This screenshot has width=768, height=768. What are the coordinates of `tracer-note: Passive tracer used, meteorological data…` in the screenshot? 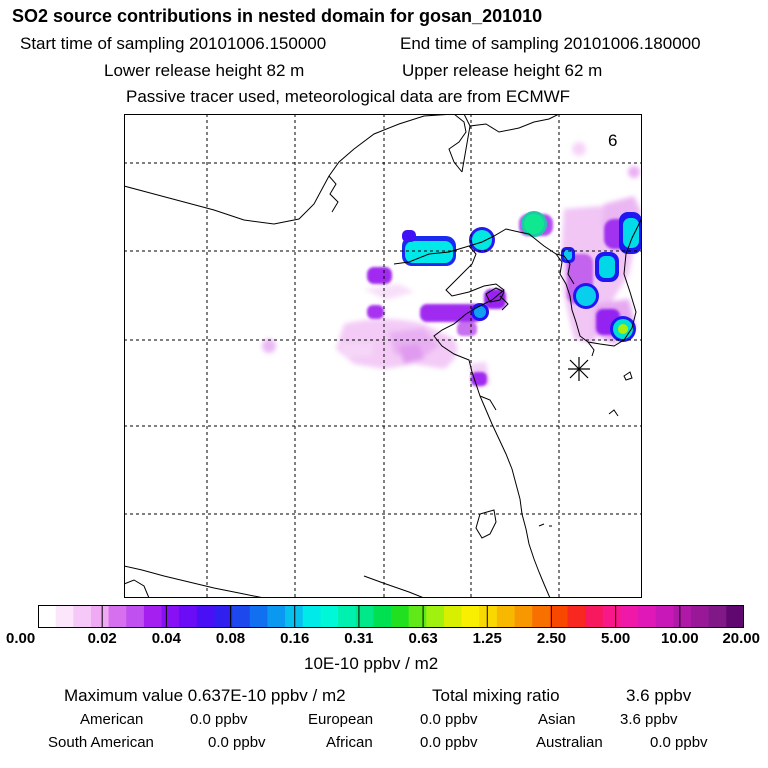 It's located at (348, 96).